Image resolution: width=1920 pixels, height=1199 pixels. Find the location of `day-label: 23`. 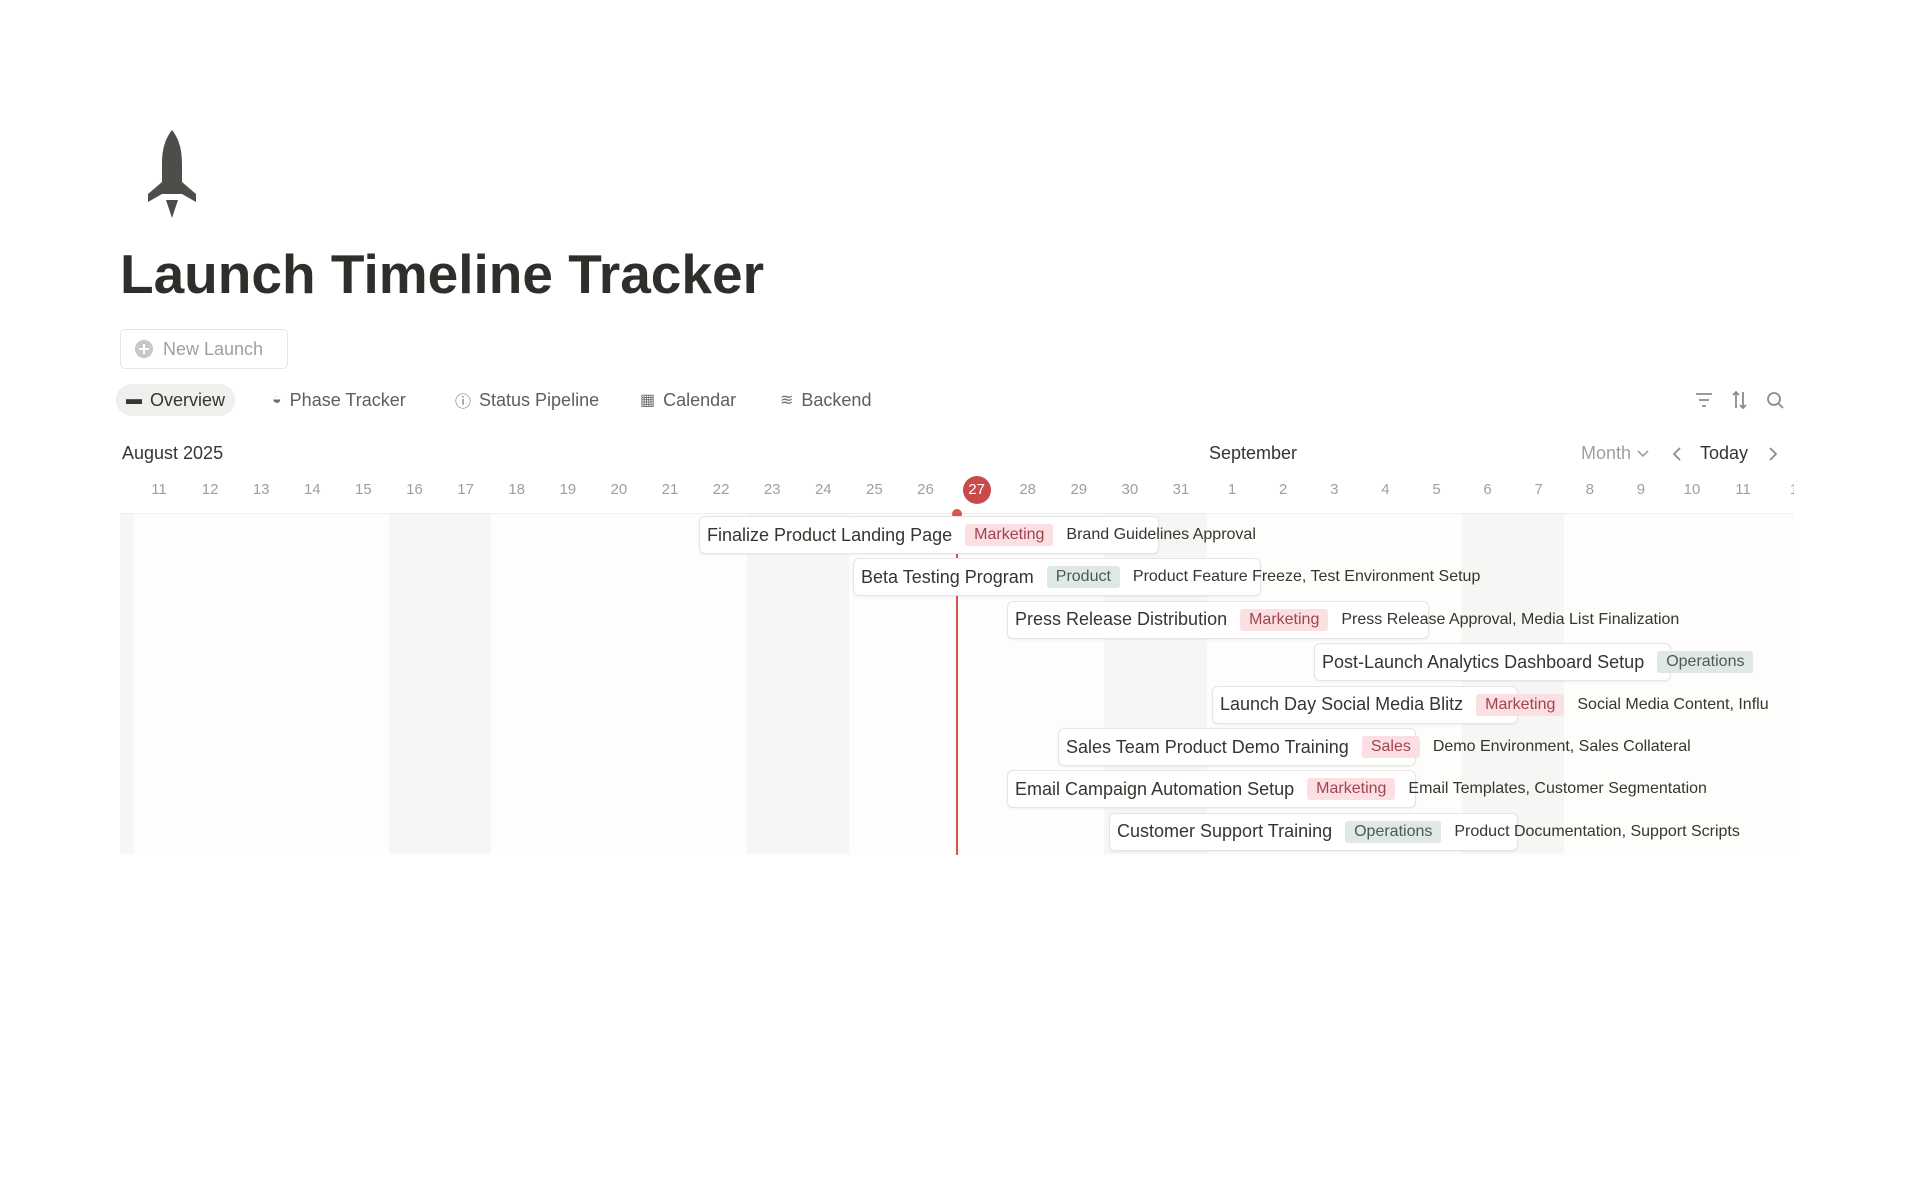

day-label: 23 is located at coordinates (772, 489).